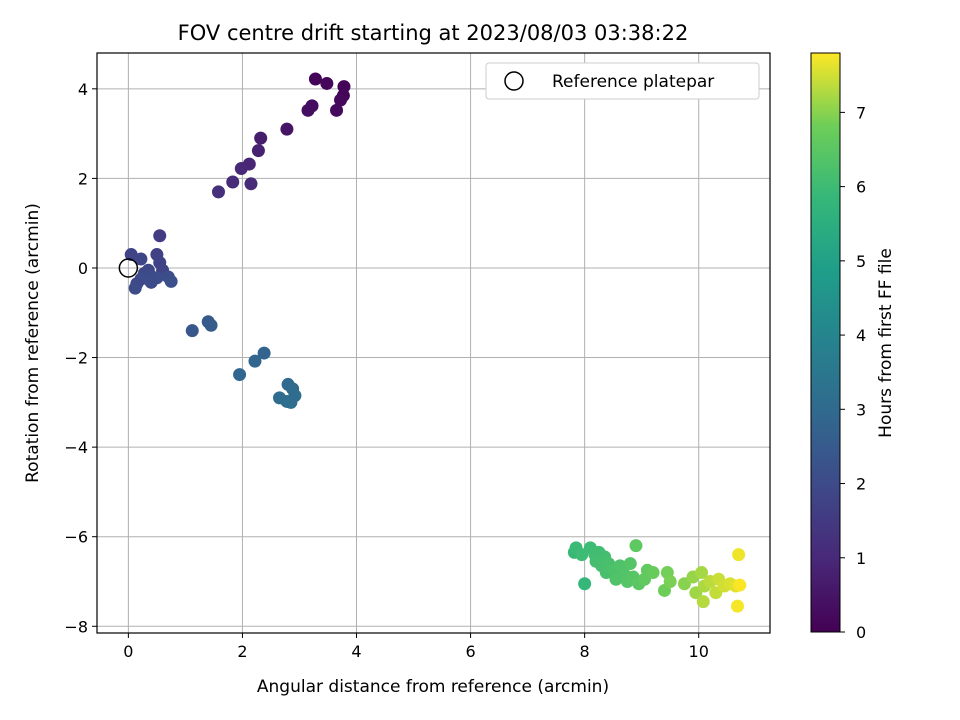 The height and width of the screenshot is (720, 960). I want to click on y-tick-label: 0, so click(83, 268).